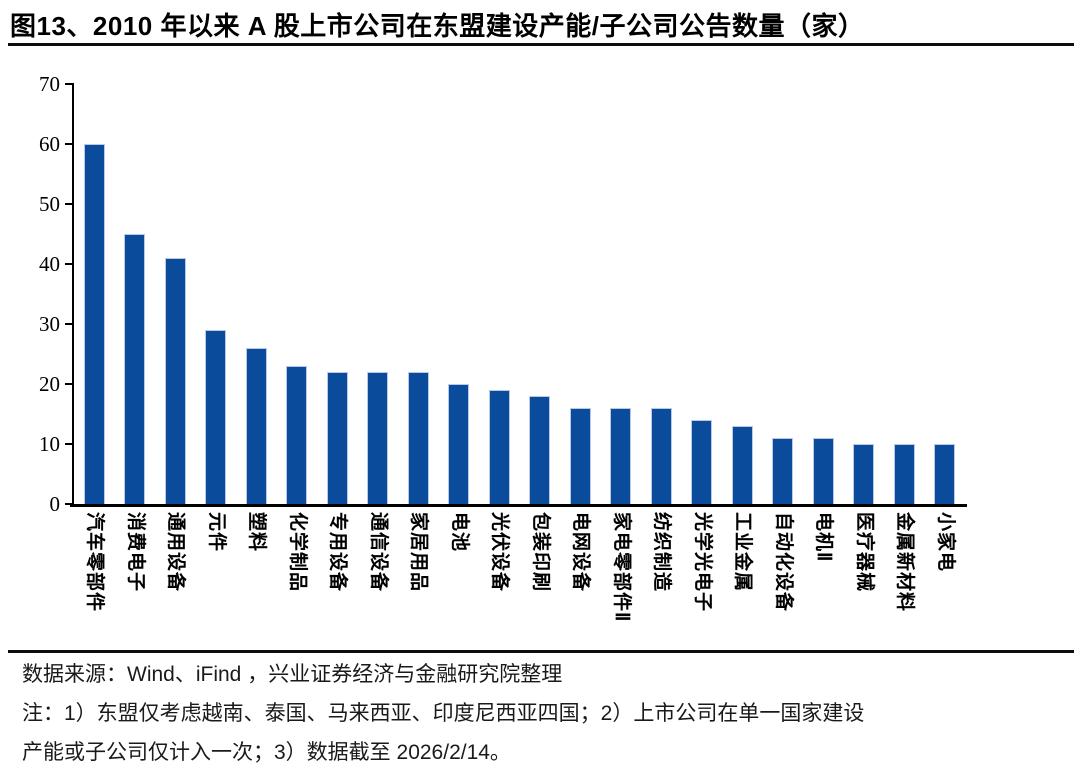  I want to click on x-tick-label-text: 元件, so click(216, 532).